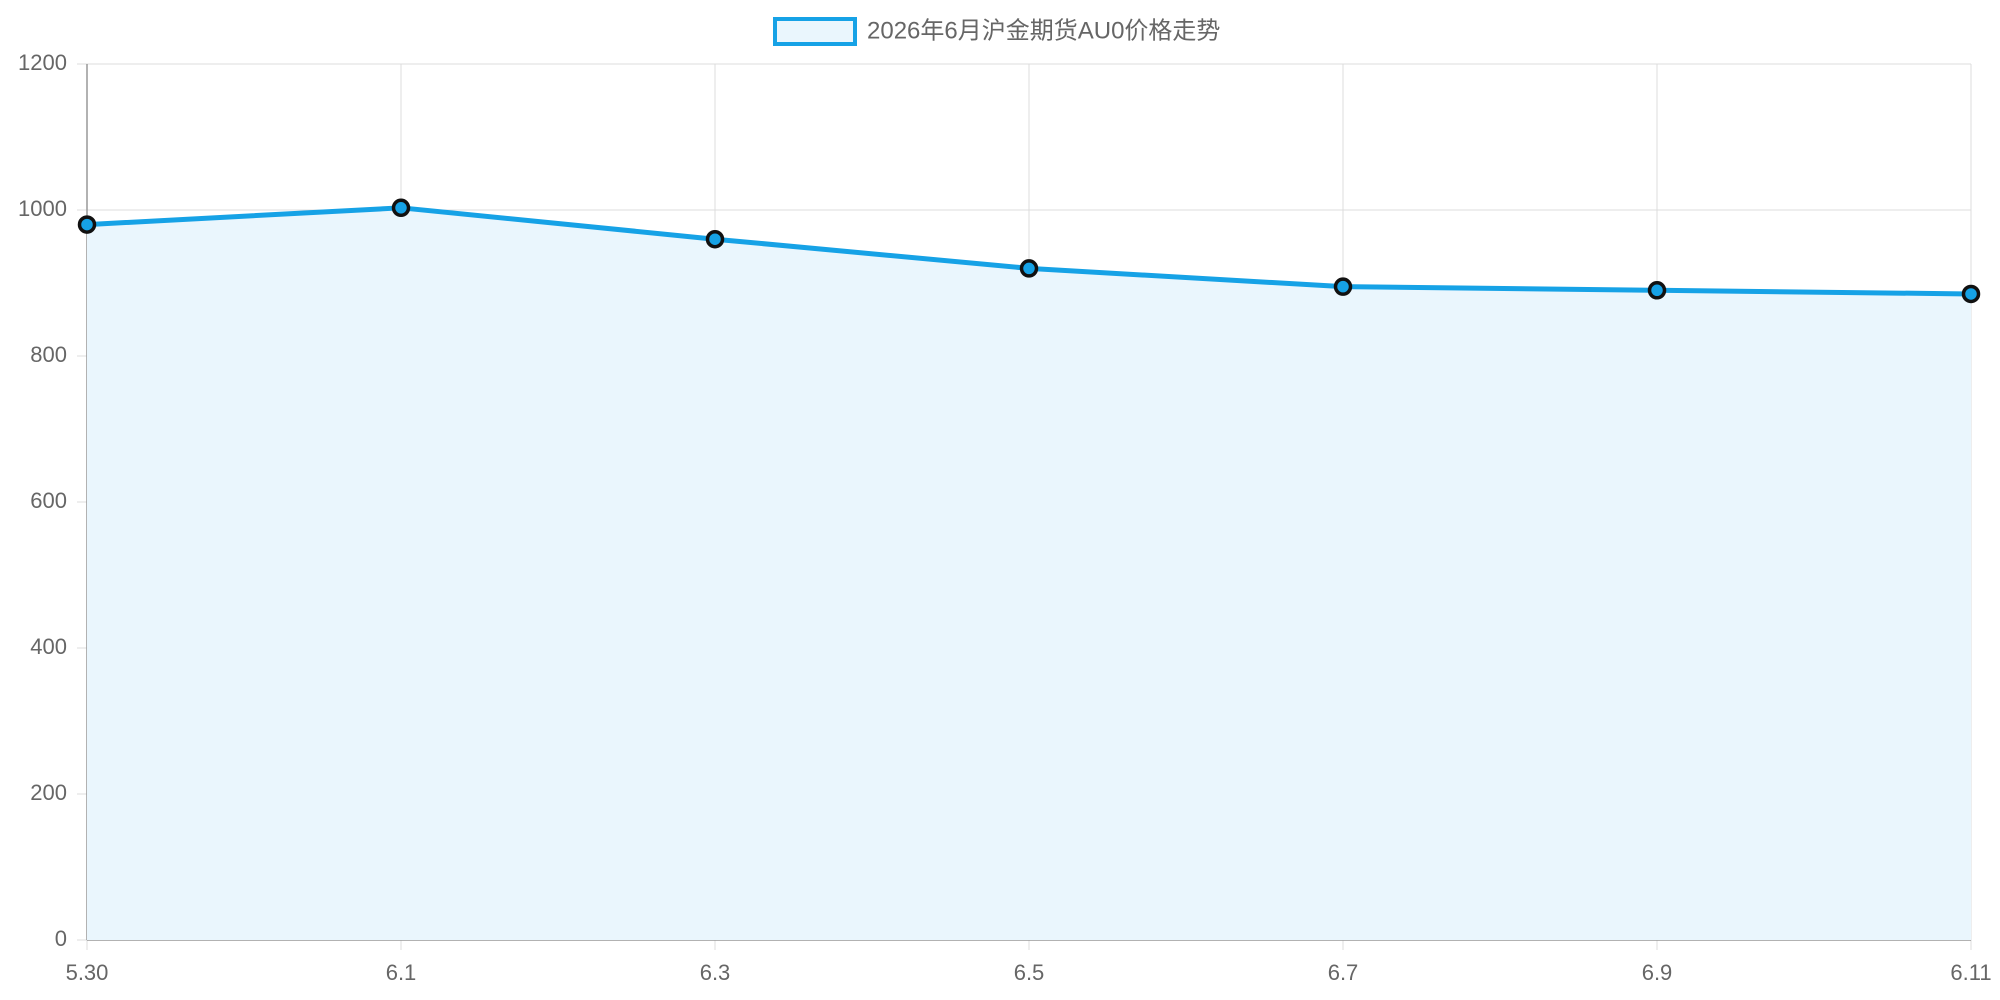  I want to click on x-tick-label: 6.1, so click(401, 972).